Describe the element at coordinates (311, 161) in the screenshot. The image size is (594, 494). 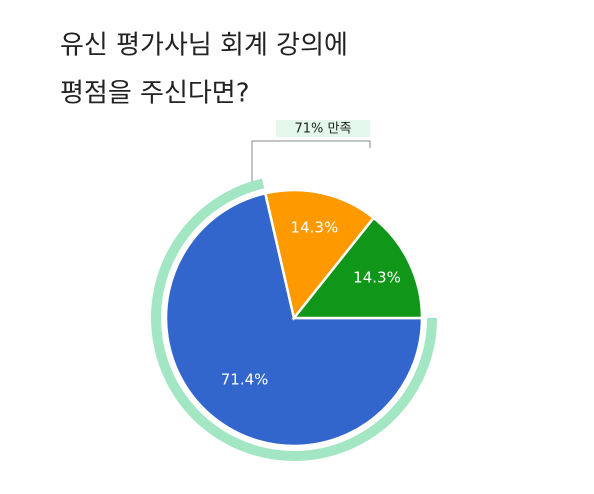
I see `annotation-leader` at that location.